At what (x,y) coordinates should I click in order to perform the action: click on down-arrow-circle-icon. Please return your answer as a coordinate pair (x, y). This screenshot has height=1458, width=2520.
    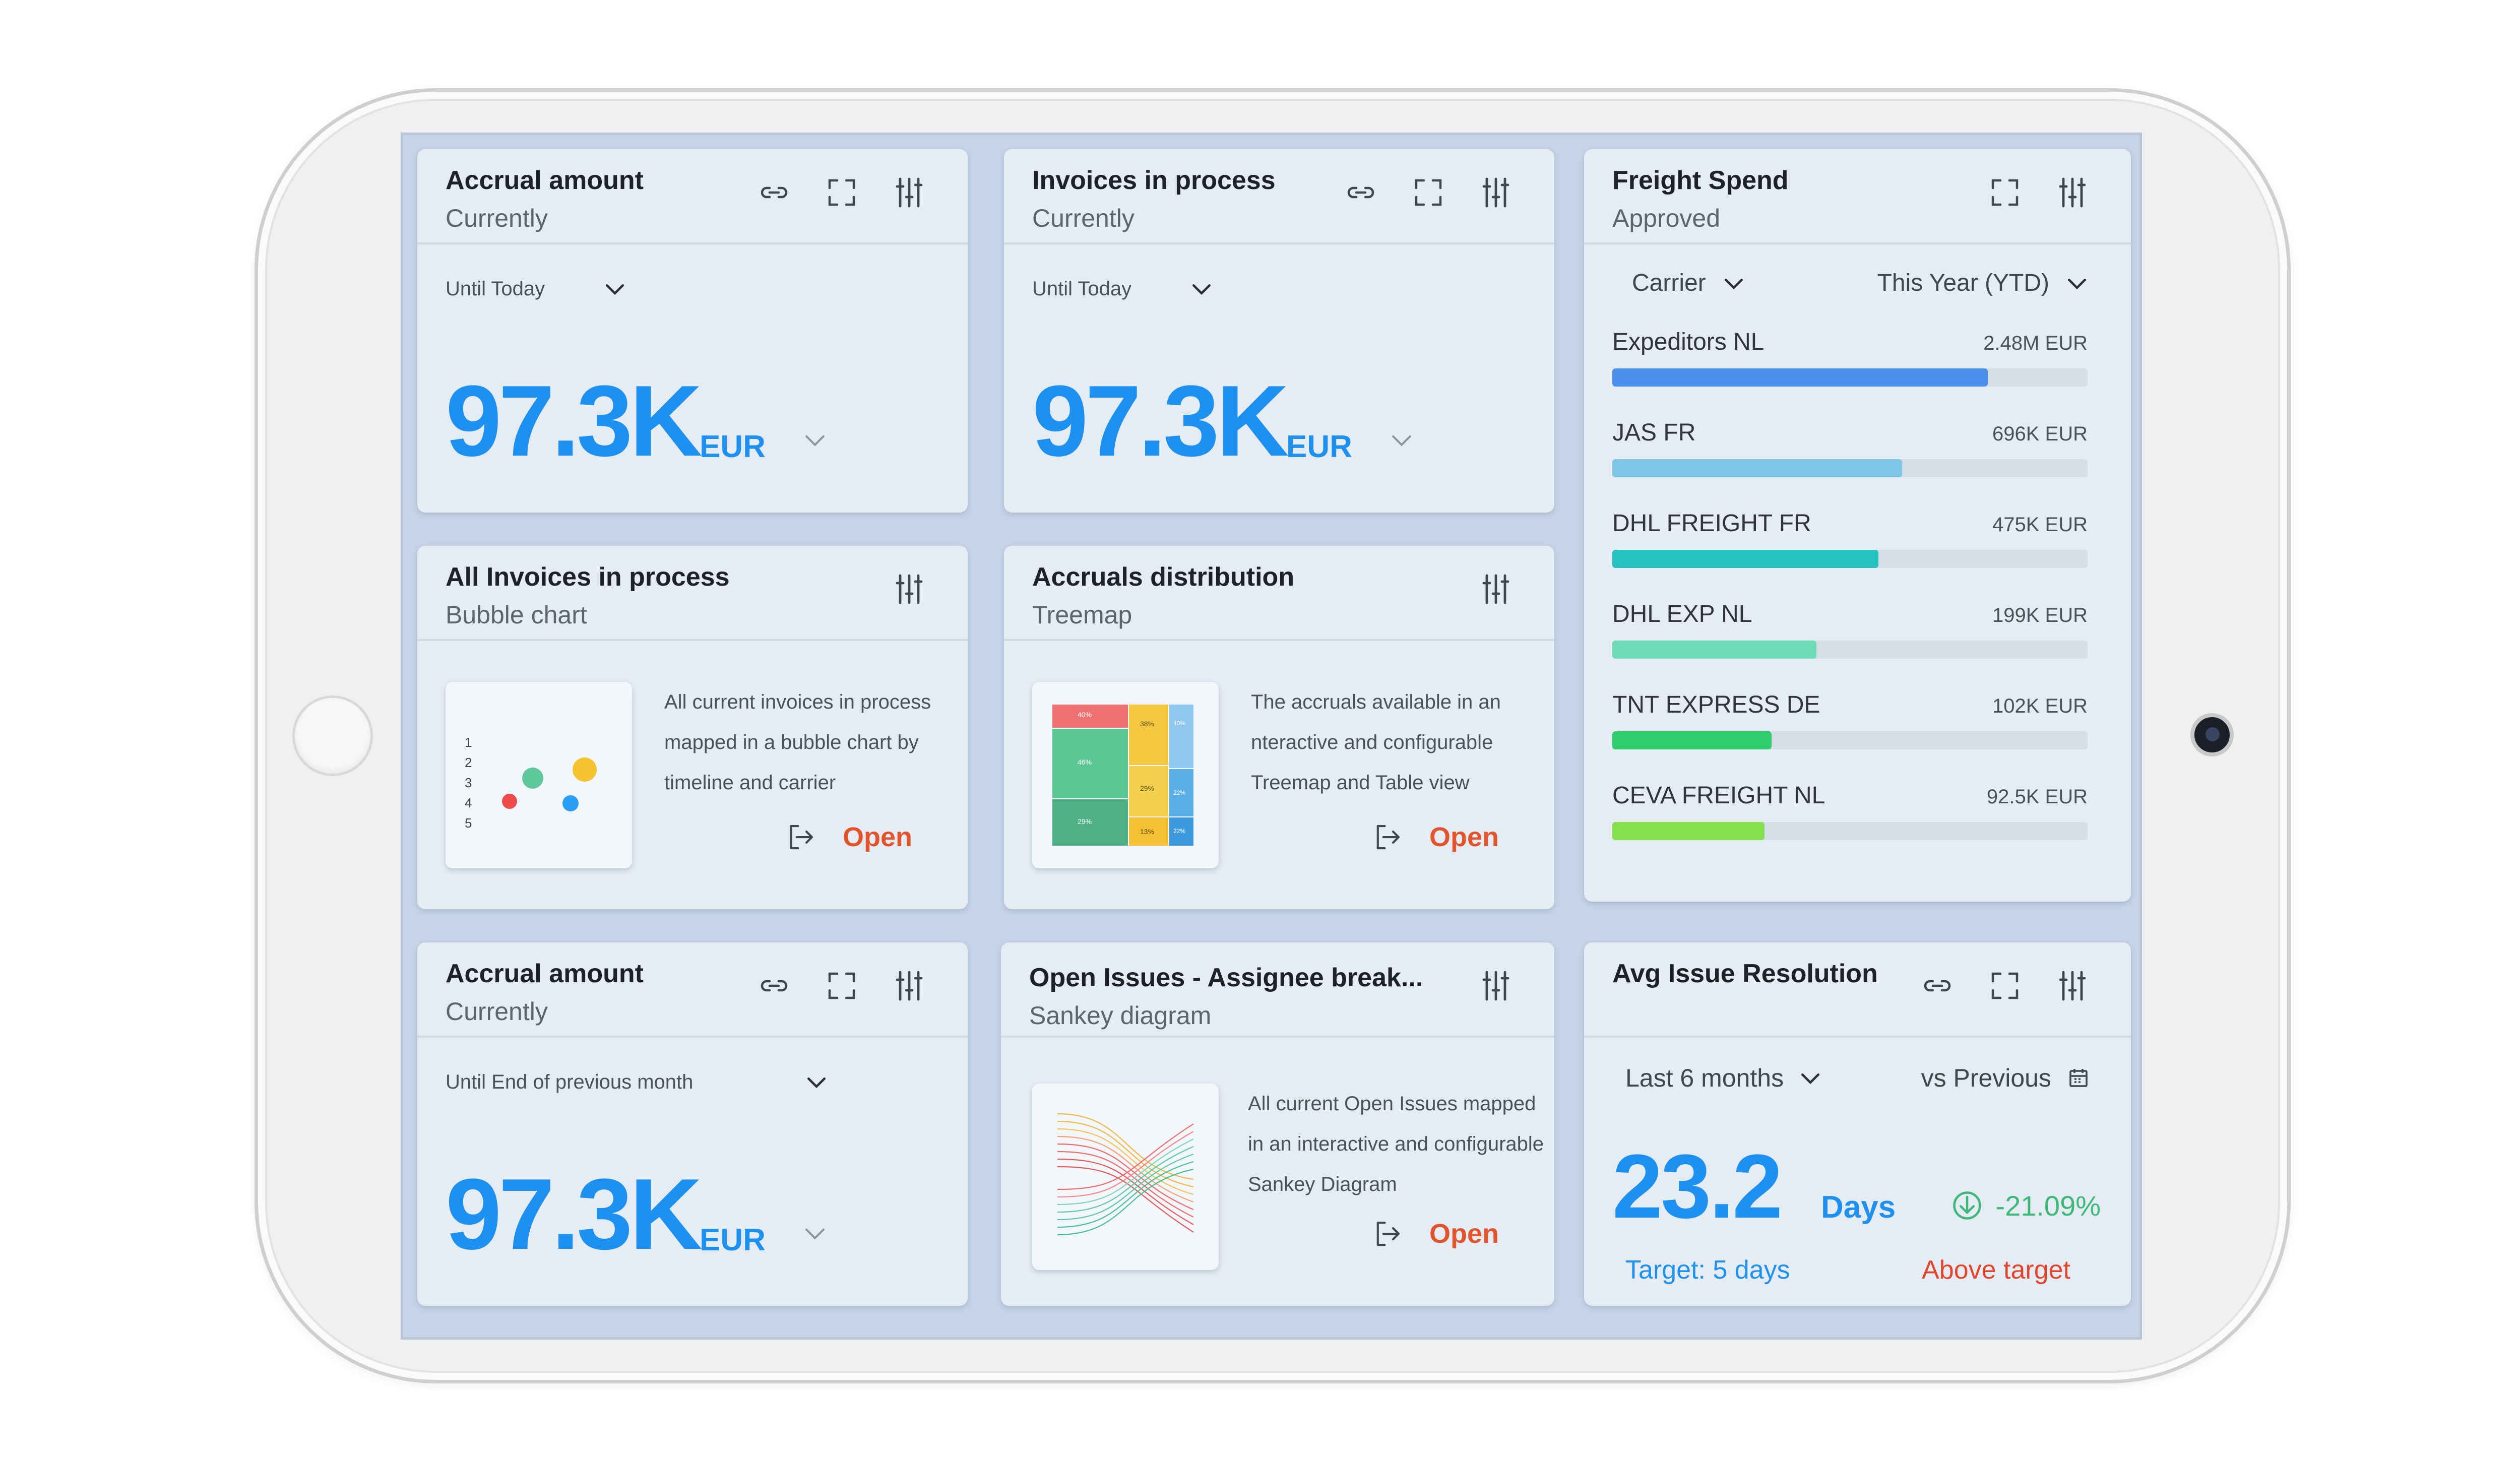
    Looking at the image, I should click on (1967, 1205).